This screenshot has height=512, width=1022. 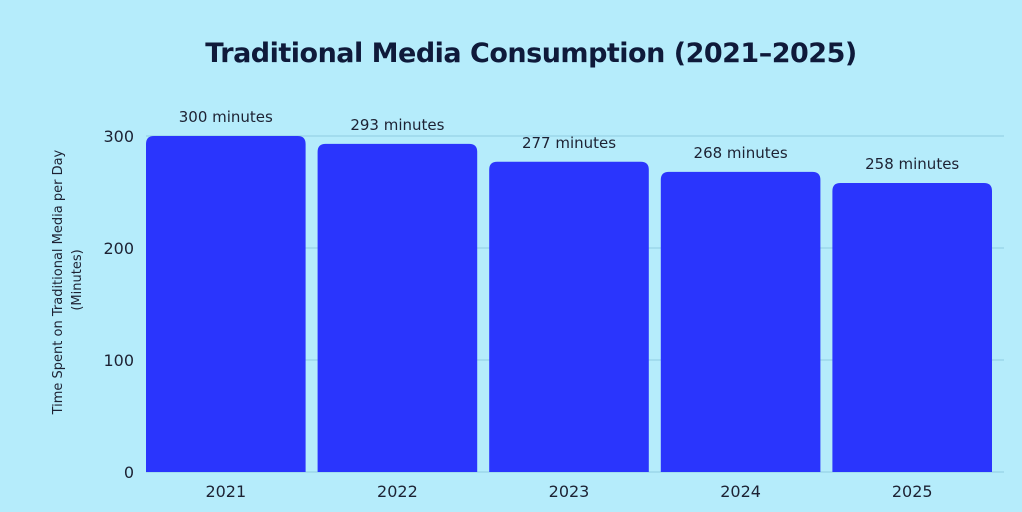 I want to click on y-axis-title-line-1: Time Spent on Traditional Media per Day, so click(x=58, y=282).